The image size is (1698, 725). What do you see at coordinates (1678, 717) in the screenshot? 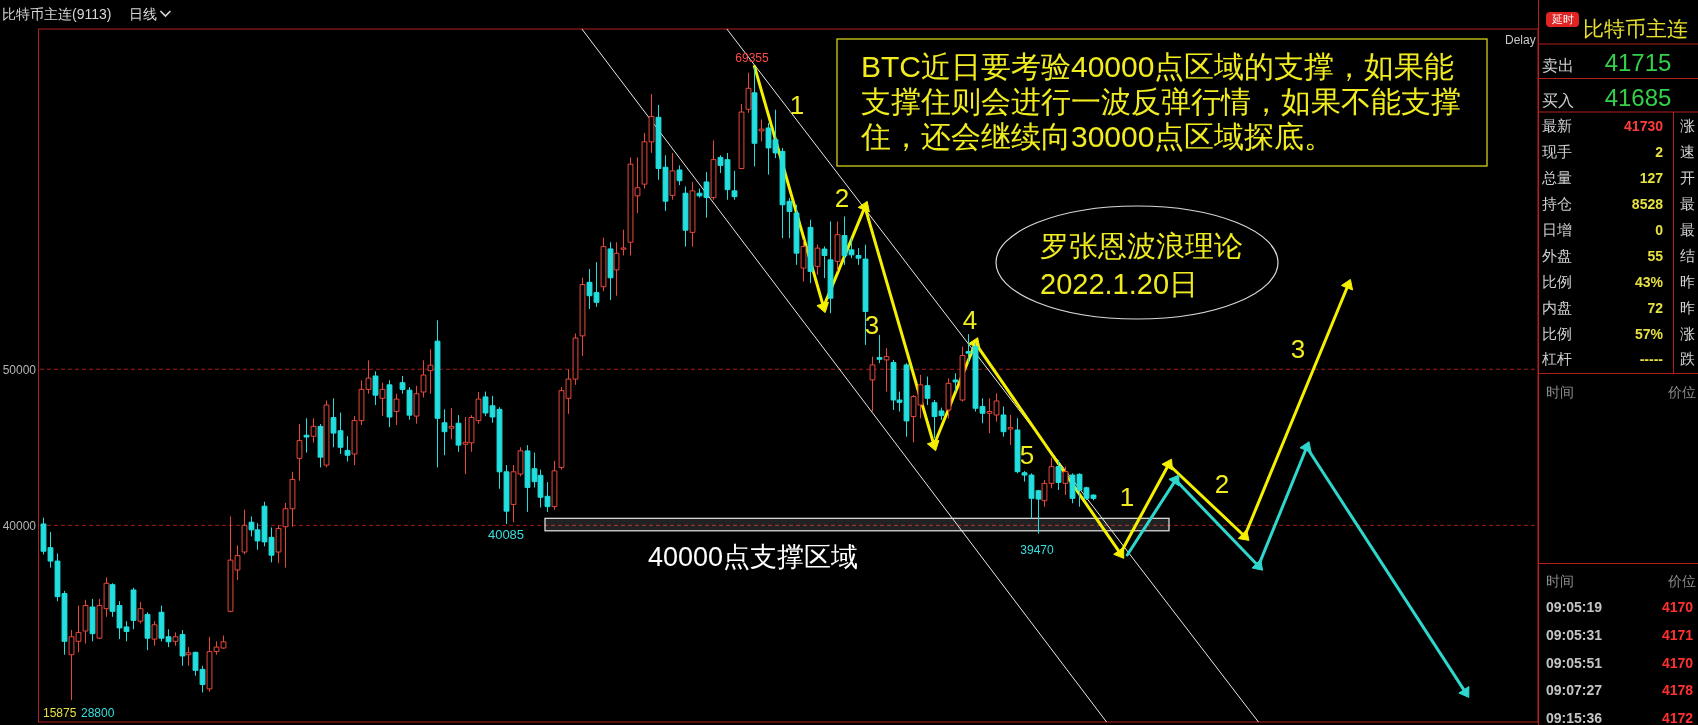
I see `text: 4172` at bounding box center [1678, 717].